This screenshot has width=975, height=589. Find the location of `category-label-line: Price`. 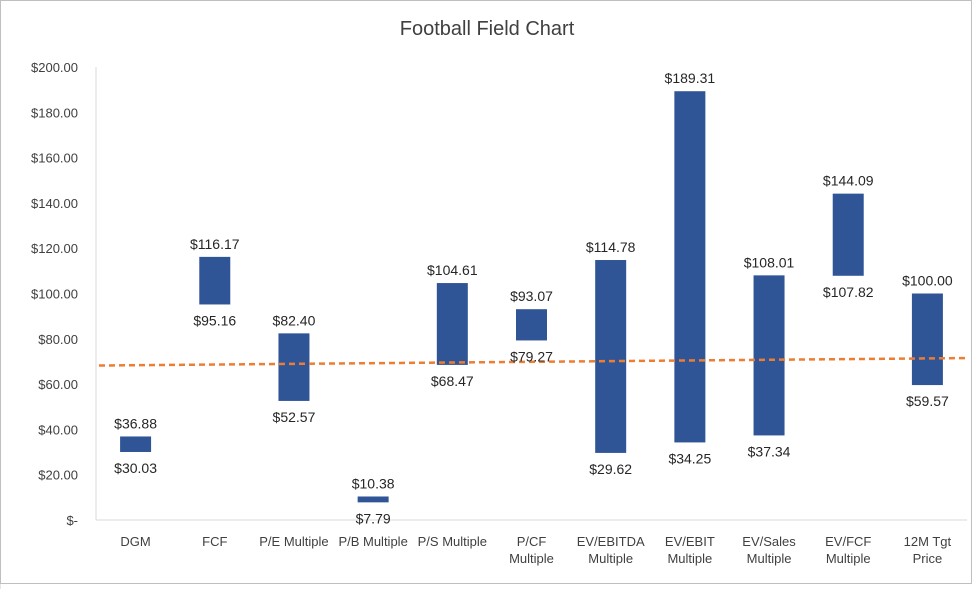

category-label-line: Price is located at coordinates (928, 558).